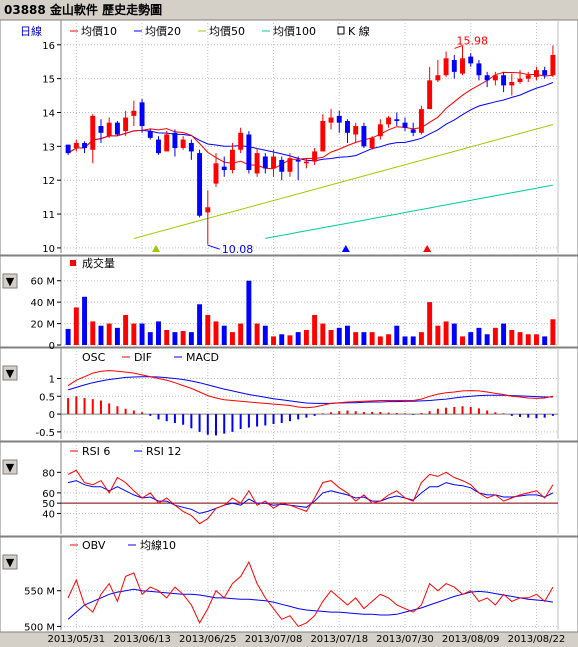 The width and height of the screenshot is (578, 647). What do you see at coordinates (48, 147) in the screenshot?
I see `y-tick-label: 13` at bounding box center [48, 147].